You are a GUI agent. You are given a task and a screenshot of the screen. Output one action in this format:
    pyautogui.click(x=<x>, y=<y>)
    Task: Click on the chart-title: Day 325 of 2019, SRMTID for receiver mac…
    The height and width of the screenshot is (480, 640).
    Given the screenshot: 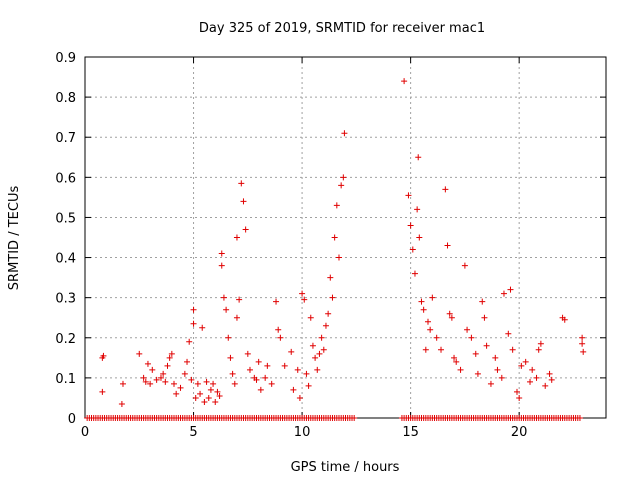 What is the action you would take?
    pyautogui.click(x=342, y=28)
    